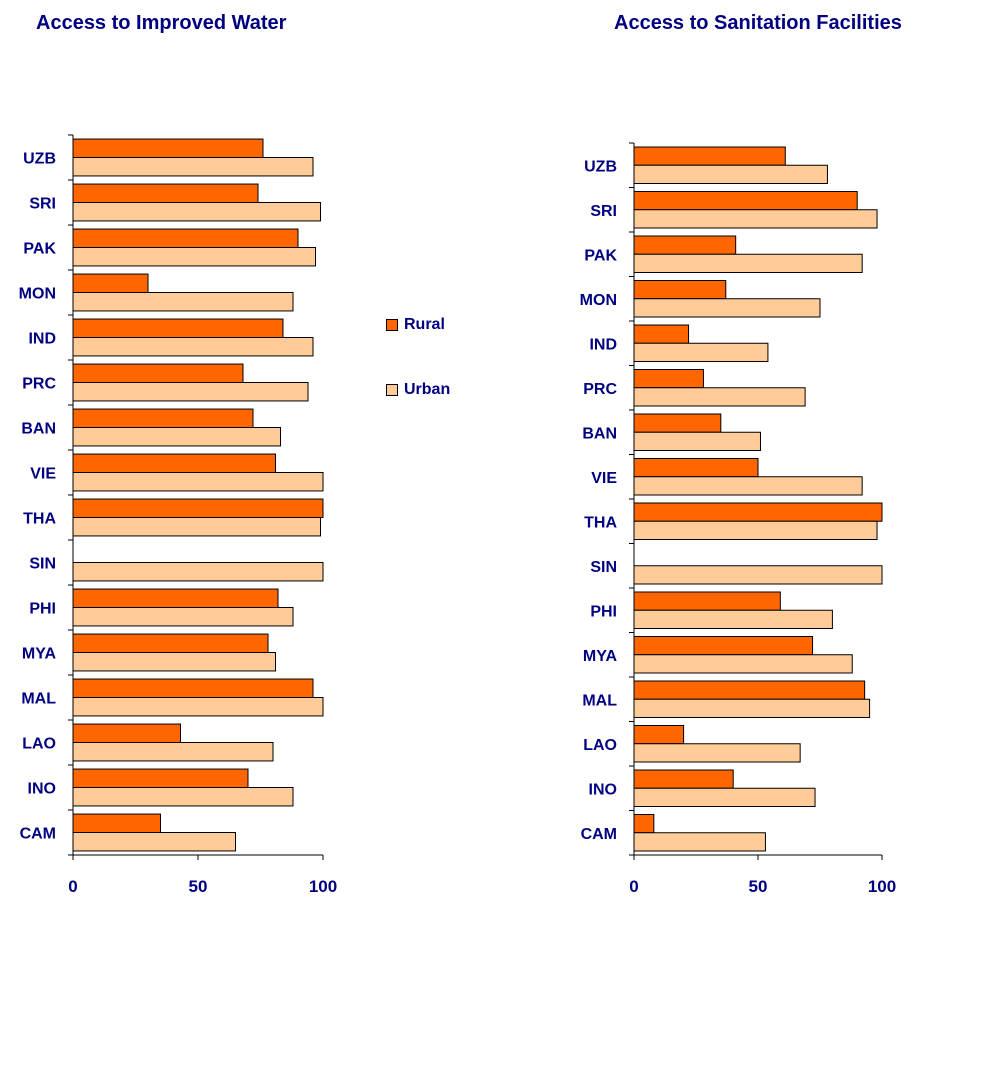 The height and width of the screenshot is (1070, 1000). What do you see at coordinates (723, 646) in the screenshot?
I see `sanitation-bar-rural-mya` at bounding box center [723, 646].